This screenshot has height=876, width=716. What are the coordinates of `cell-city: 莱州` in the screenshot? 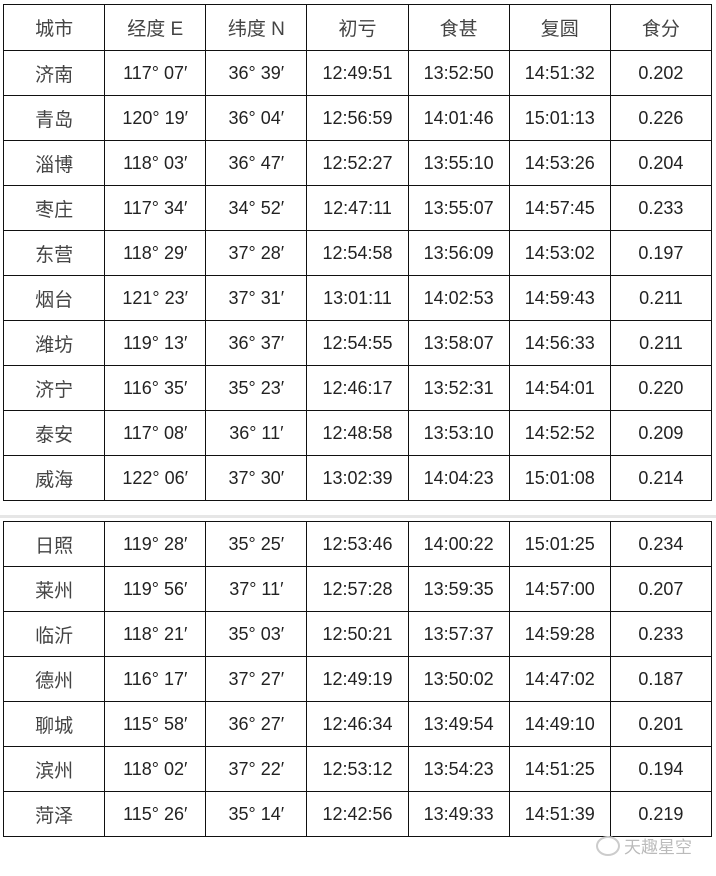 It's located at (54, 589).